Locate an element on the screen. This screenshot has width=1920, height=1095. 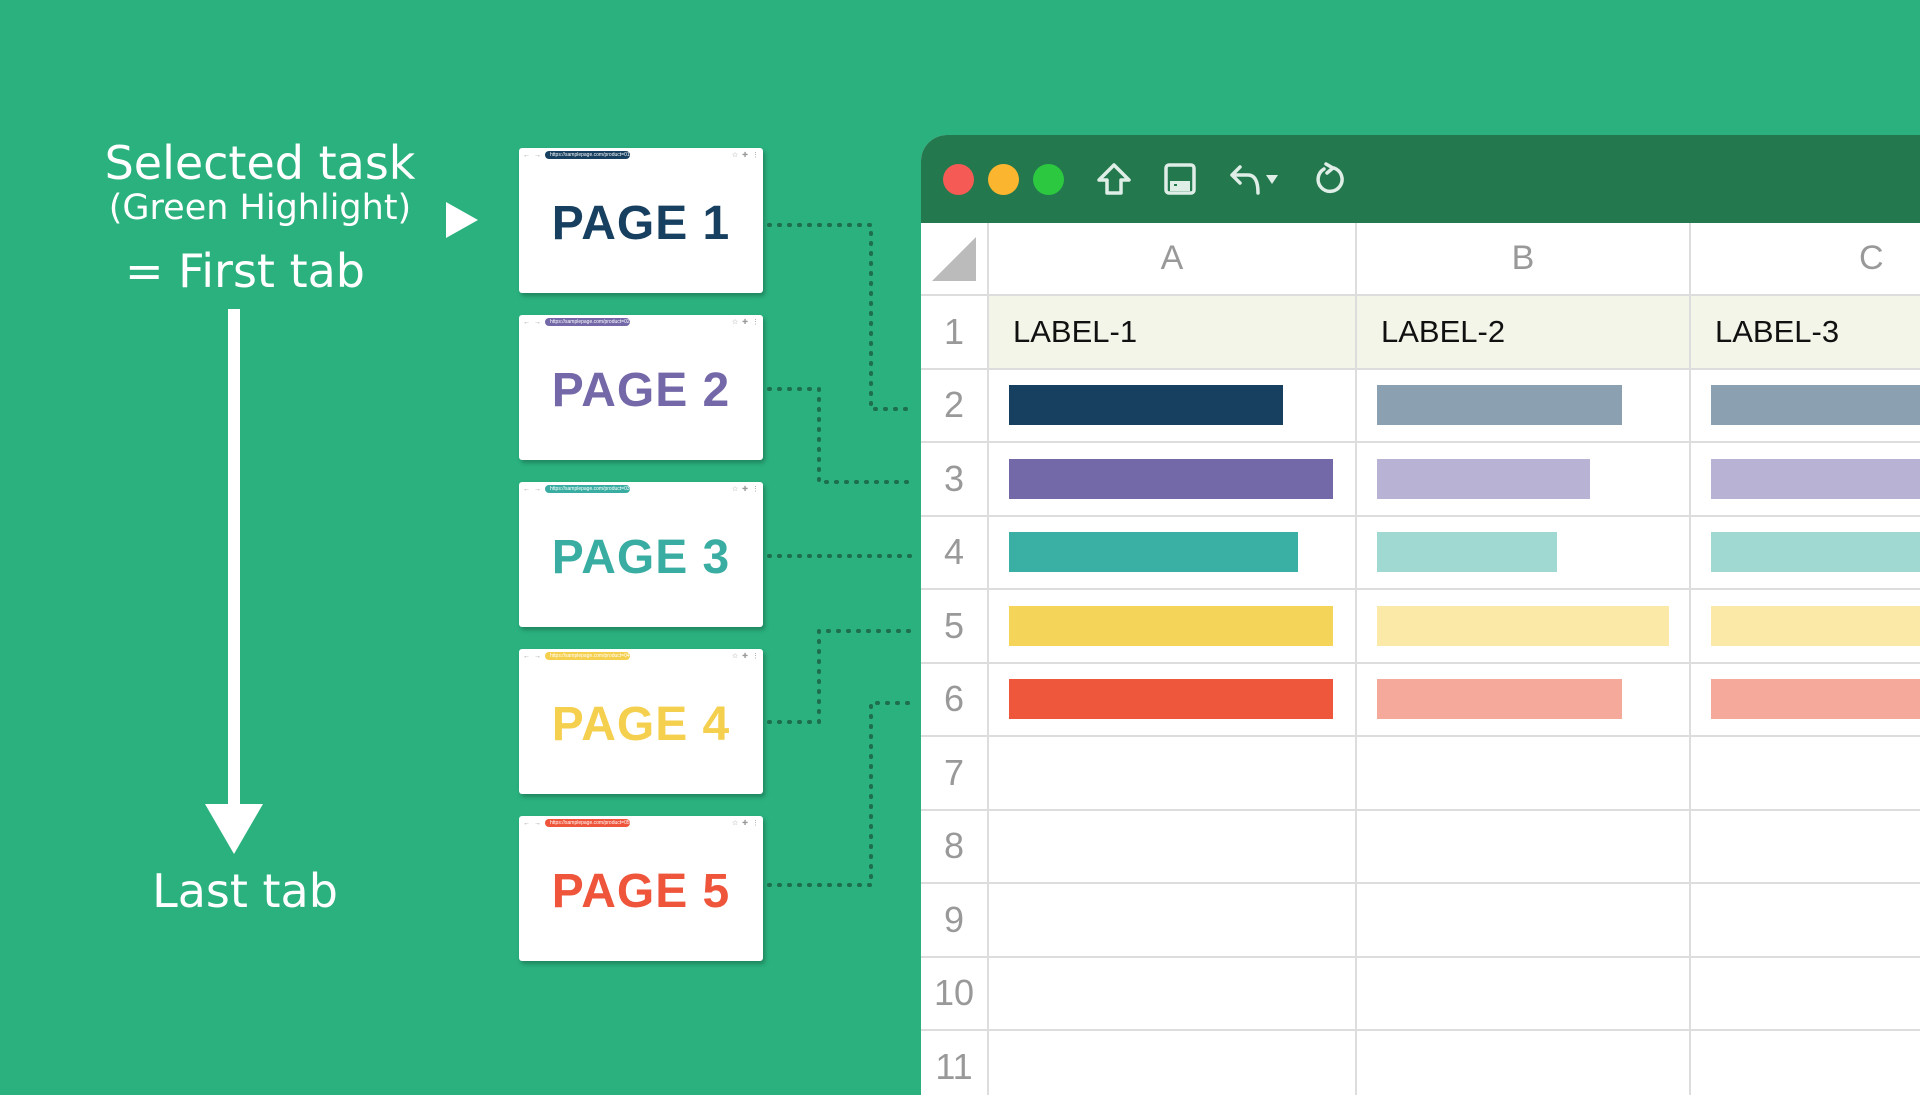
label-cell: LABEL-1 is located at coordinates (1173, 332).